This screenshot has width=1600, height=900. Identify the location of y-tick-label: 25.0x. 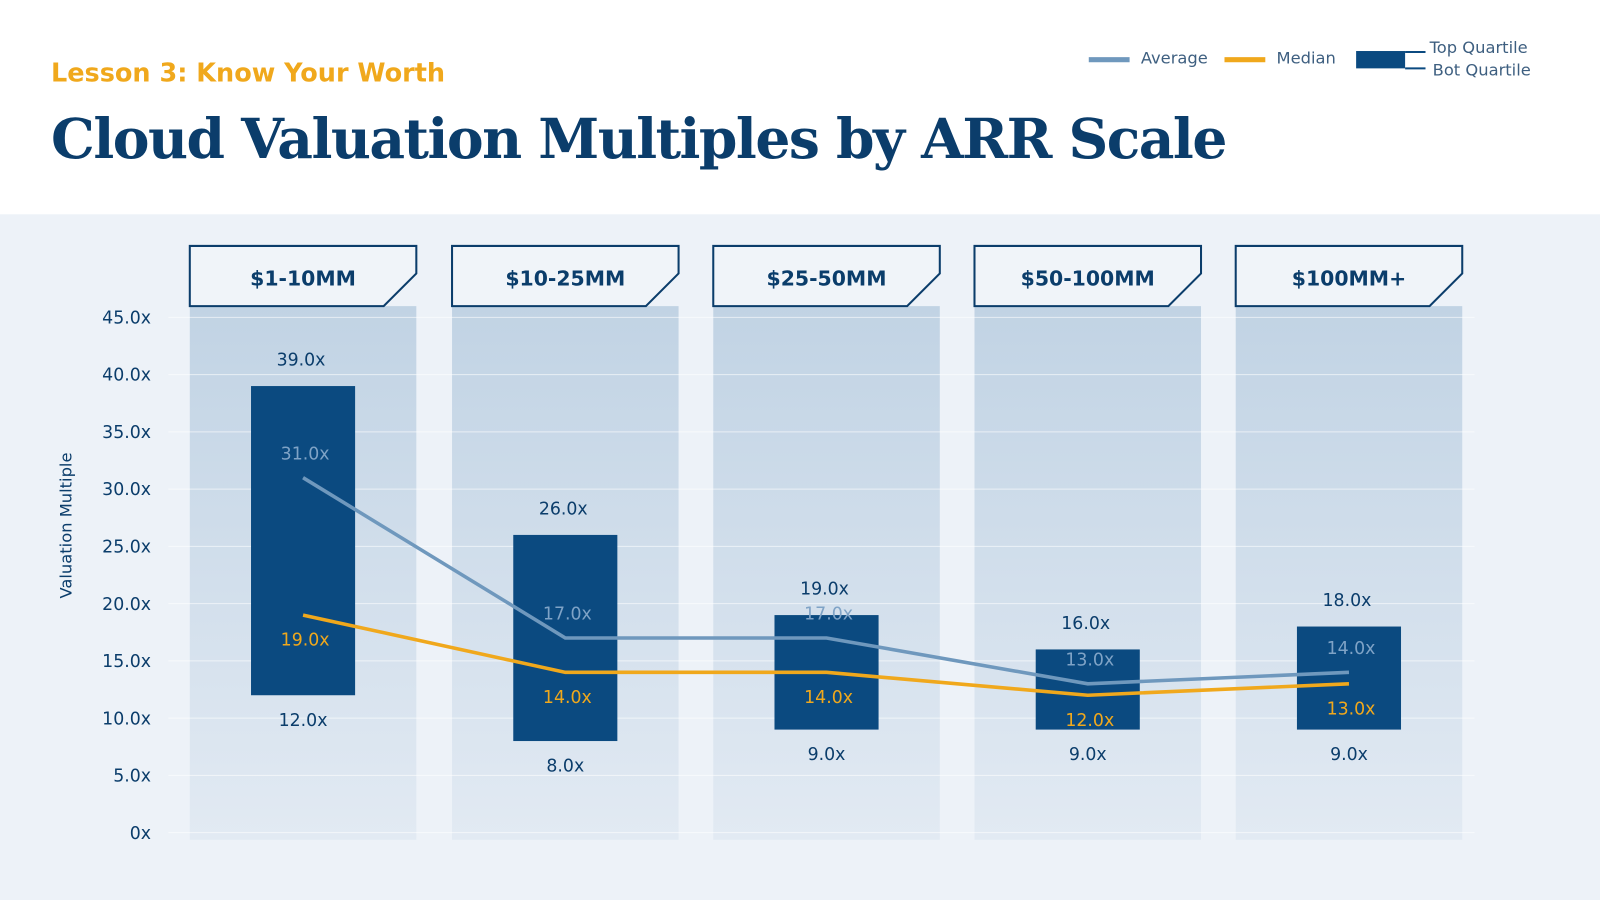
(126, 547).